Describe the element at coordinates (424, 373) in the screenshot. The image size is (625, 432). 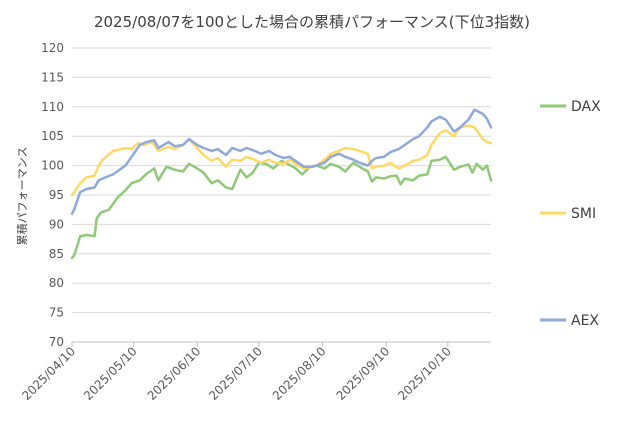
I see `x-tick-label: 2025/10/10` at that location.